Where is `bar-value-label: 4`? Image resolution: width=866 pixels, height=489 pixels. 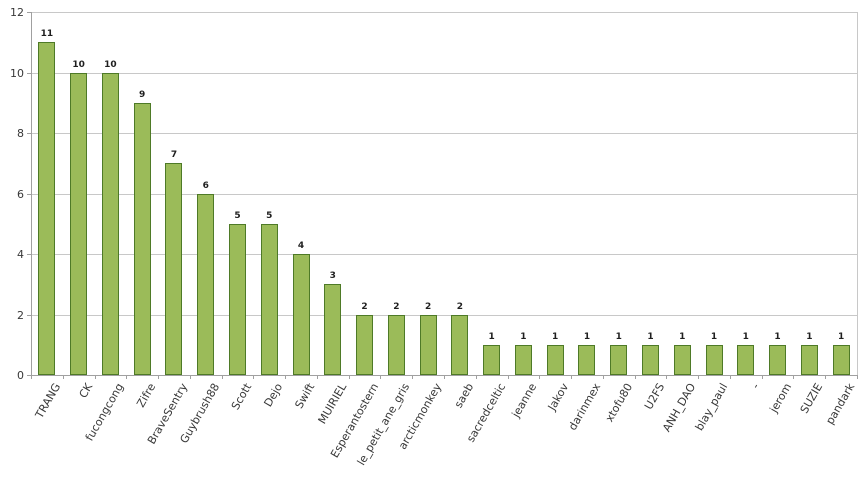 bar-value-label: 4 is located at coordinates (301, 246).